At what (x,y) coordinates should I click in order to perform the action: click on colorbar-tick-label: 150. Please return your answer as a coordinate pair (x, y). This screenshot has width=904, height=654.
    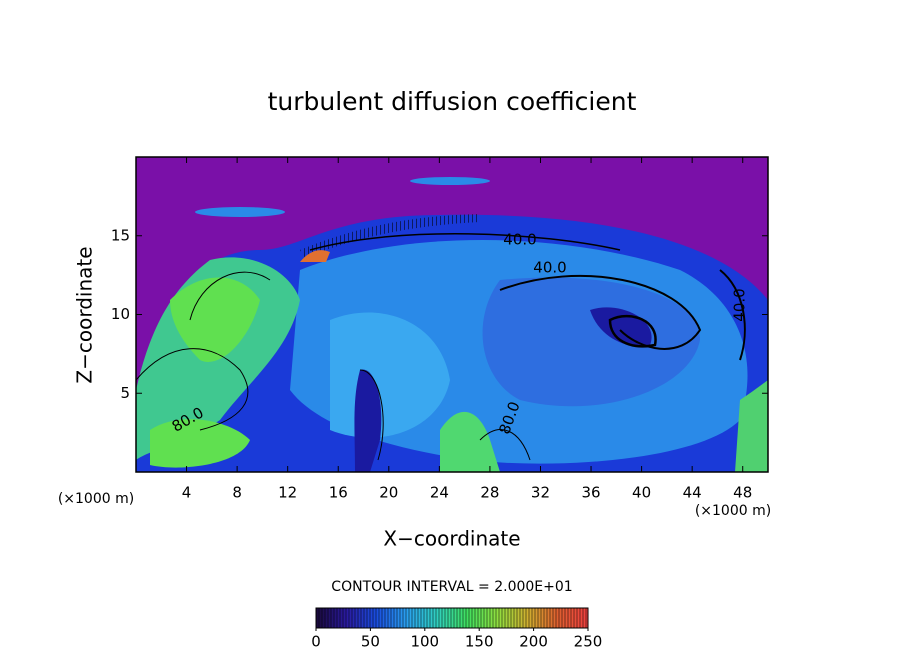
    Looking at the image, I should click on (479, 642).